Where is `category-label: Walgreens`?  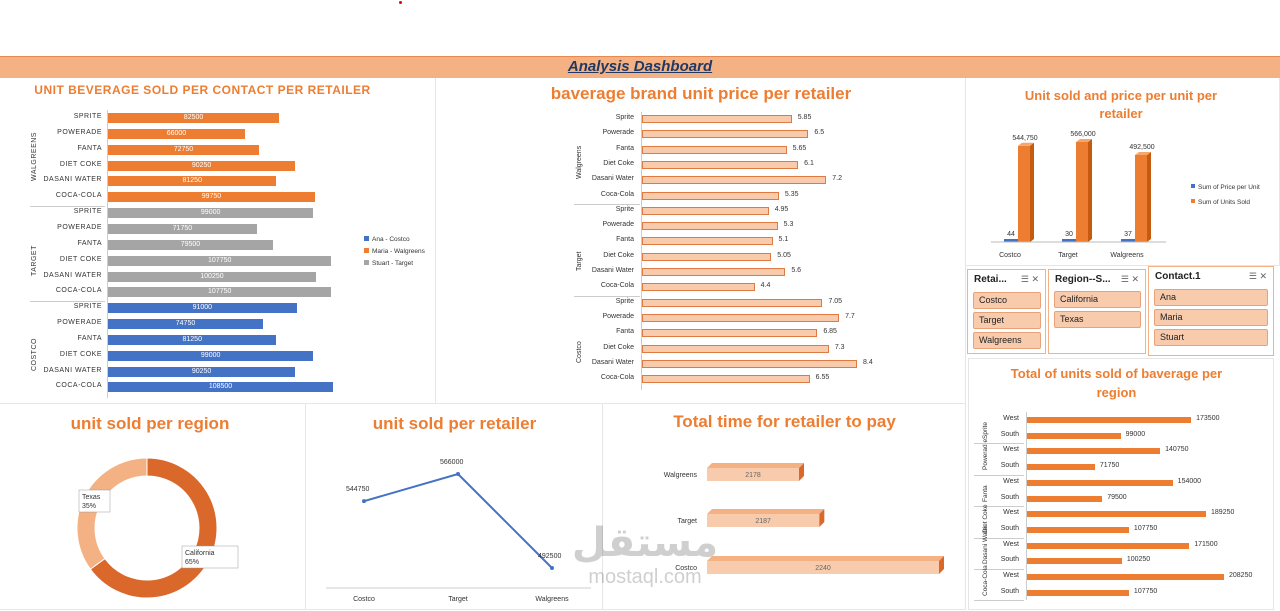 category-label: Walgreens is located at coordinates (1127, 255).